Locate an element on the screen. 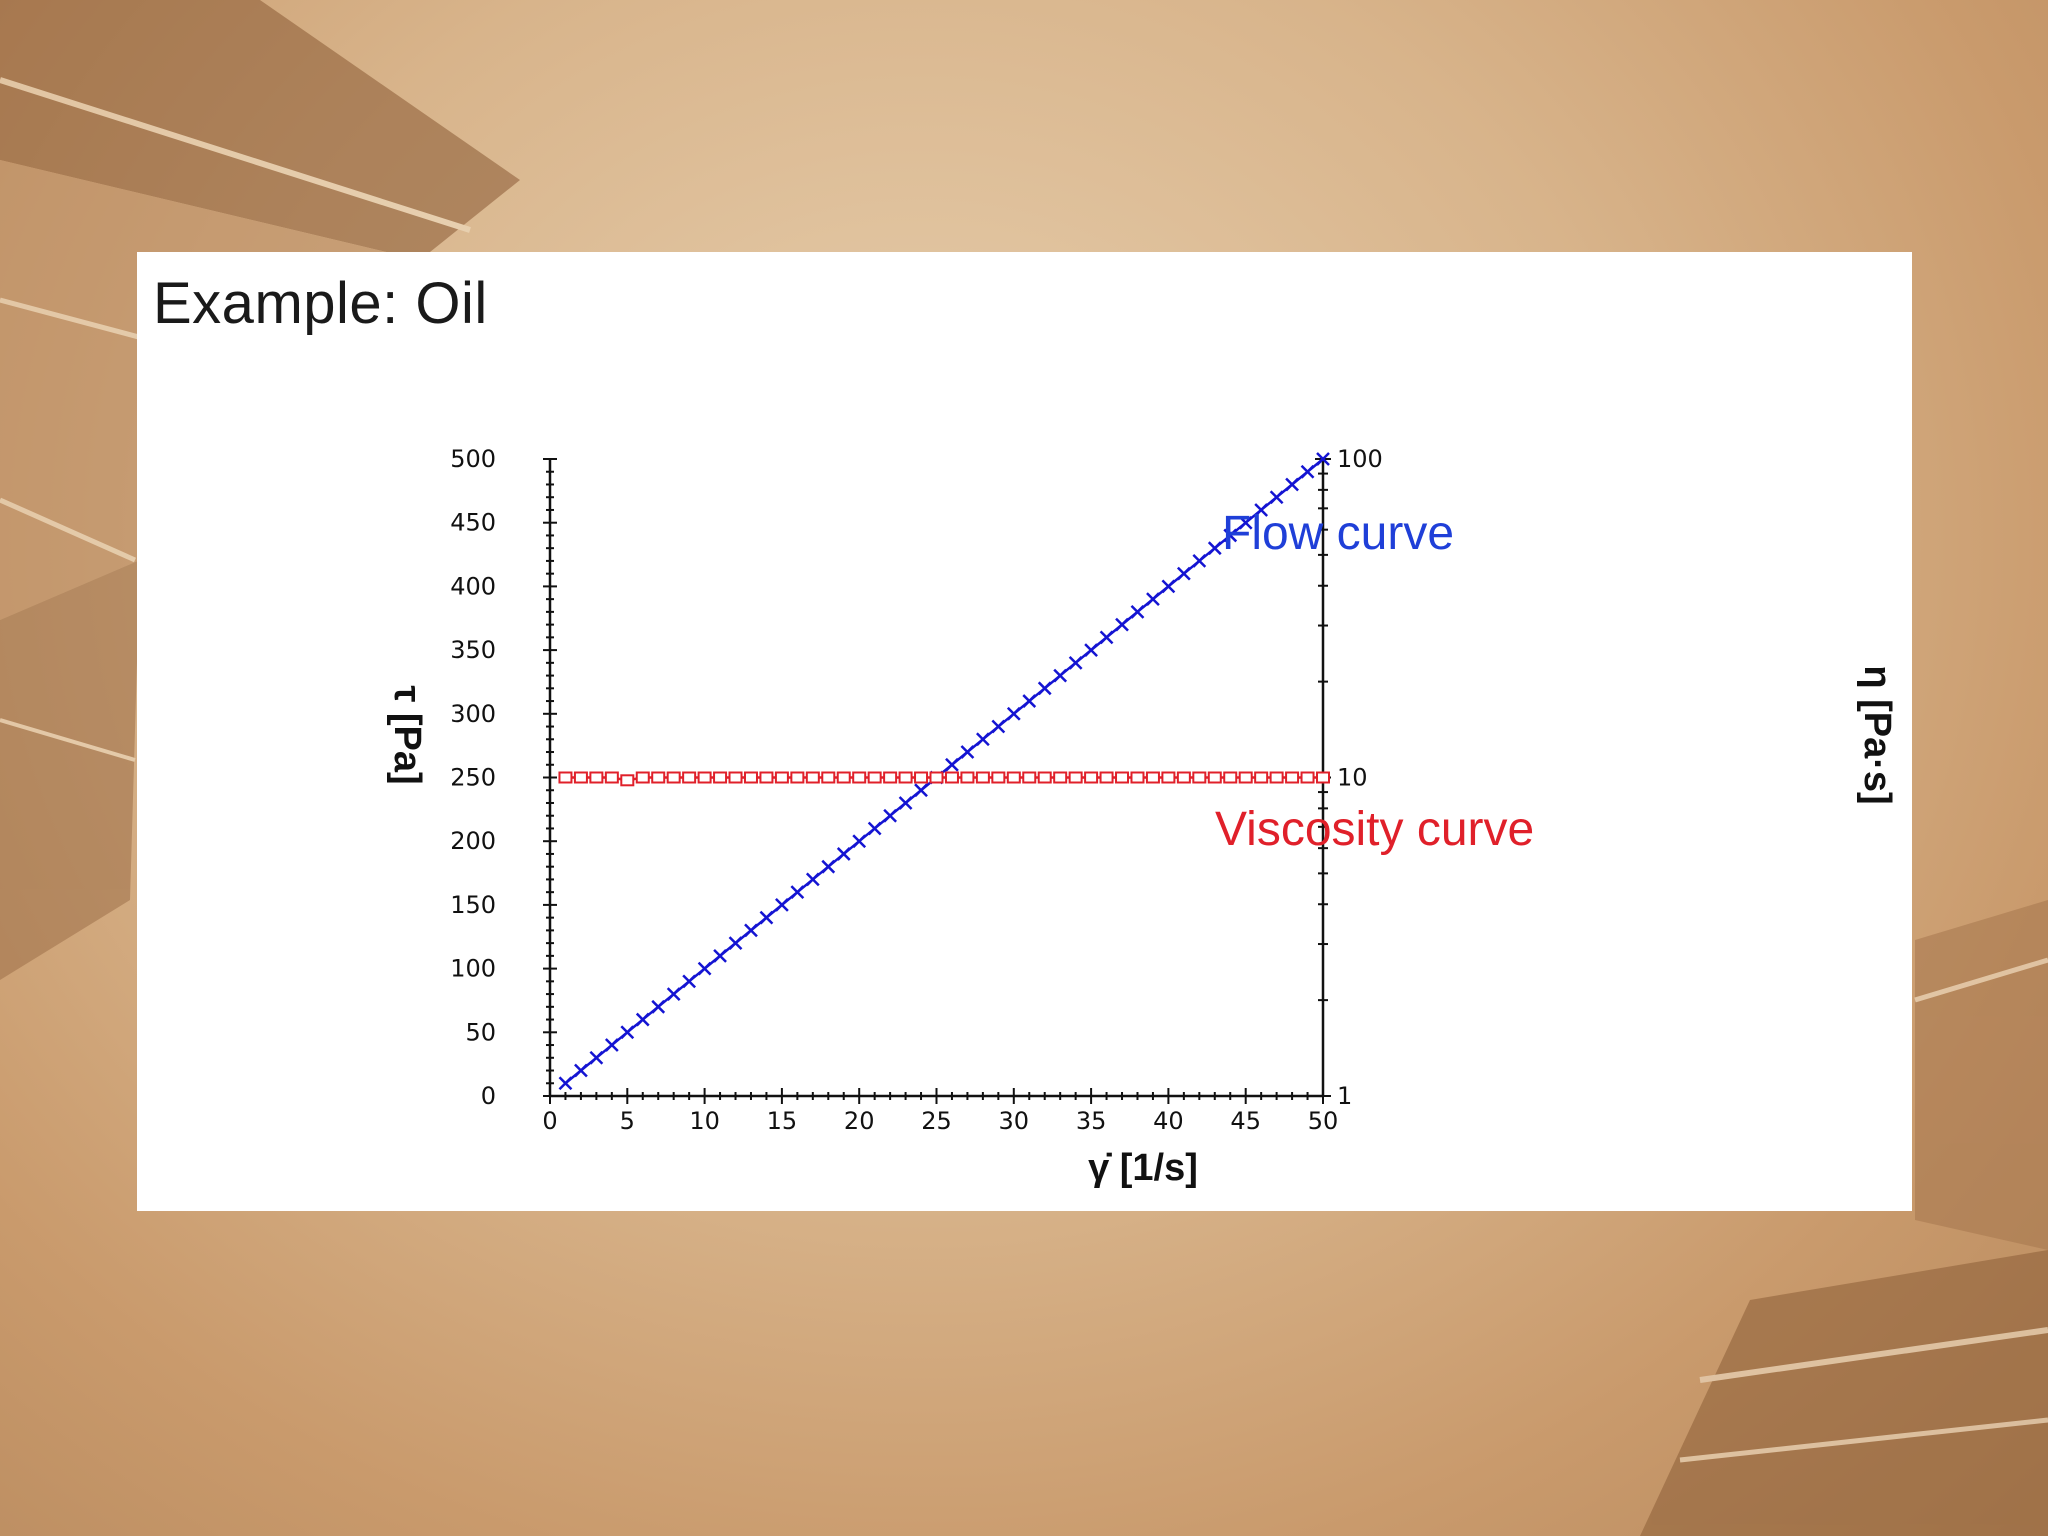  y-tick-label: 300 is located at coordinates (473, 714).